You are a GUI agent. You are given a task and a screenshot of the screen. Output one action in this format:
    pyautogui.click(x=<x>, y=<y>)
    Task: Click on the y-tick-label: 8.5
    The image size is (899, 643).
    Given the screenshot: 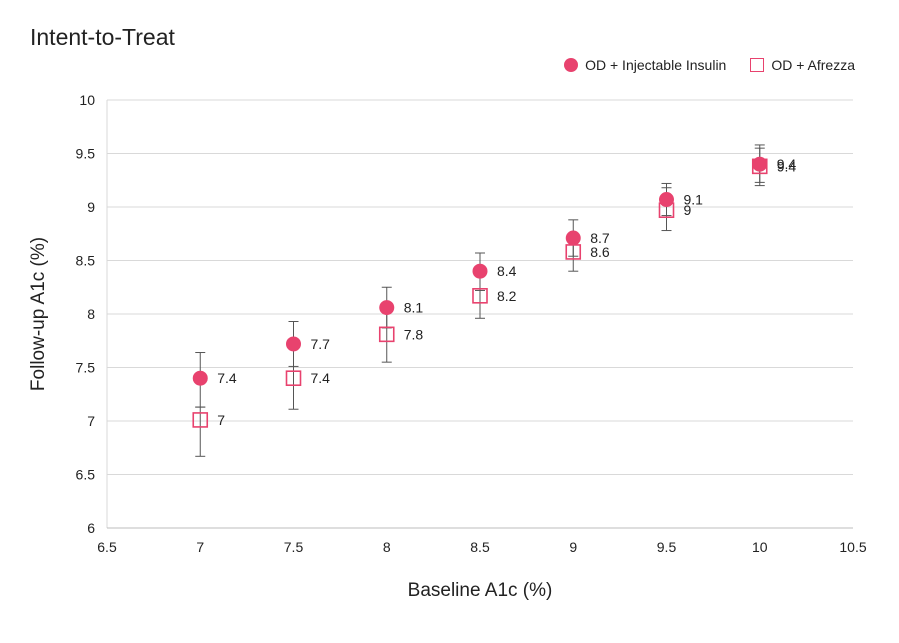 What is the action you would take?
    pyautogui.click(x=86, y=261)
    